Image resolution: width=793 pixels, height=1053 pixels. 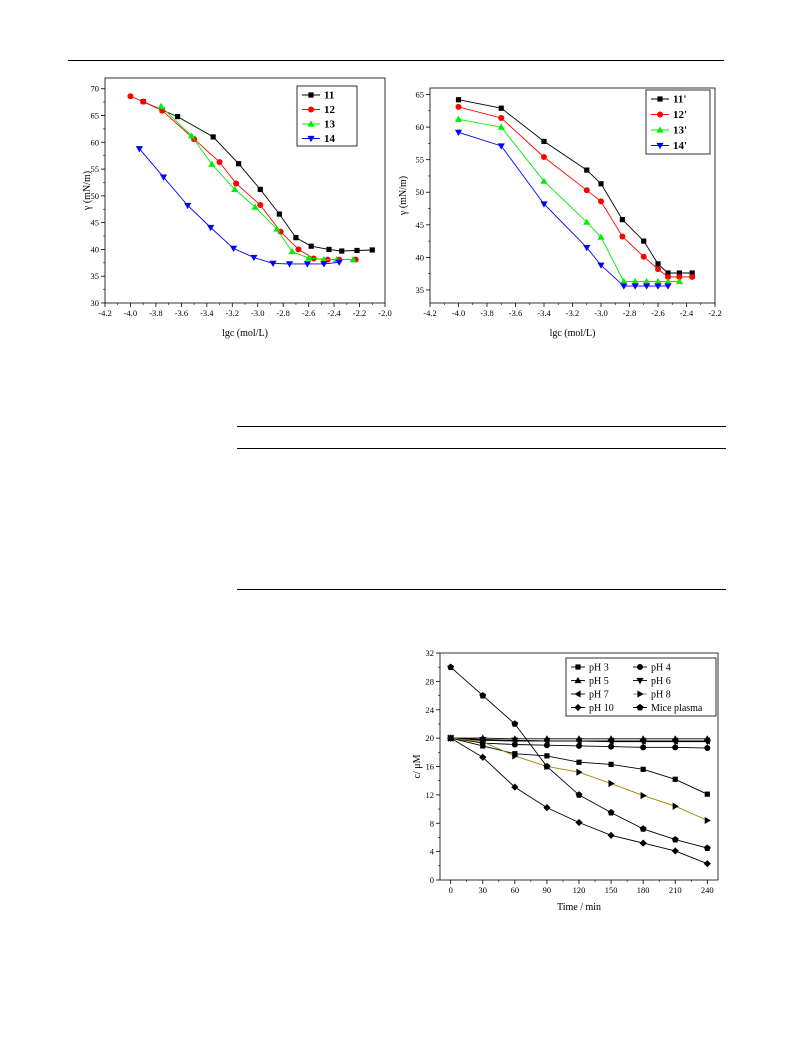 I want to click on y-axis-label: c/ μM, so click(x=417, y=766).